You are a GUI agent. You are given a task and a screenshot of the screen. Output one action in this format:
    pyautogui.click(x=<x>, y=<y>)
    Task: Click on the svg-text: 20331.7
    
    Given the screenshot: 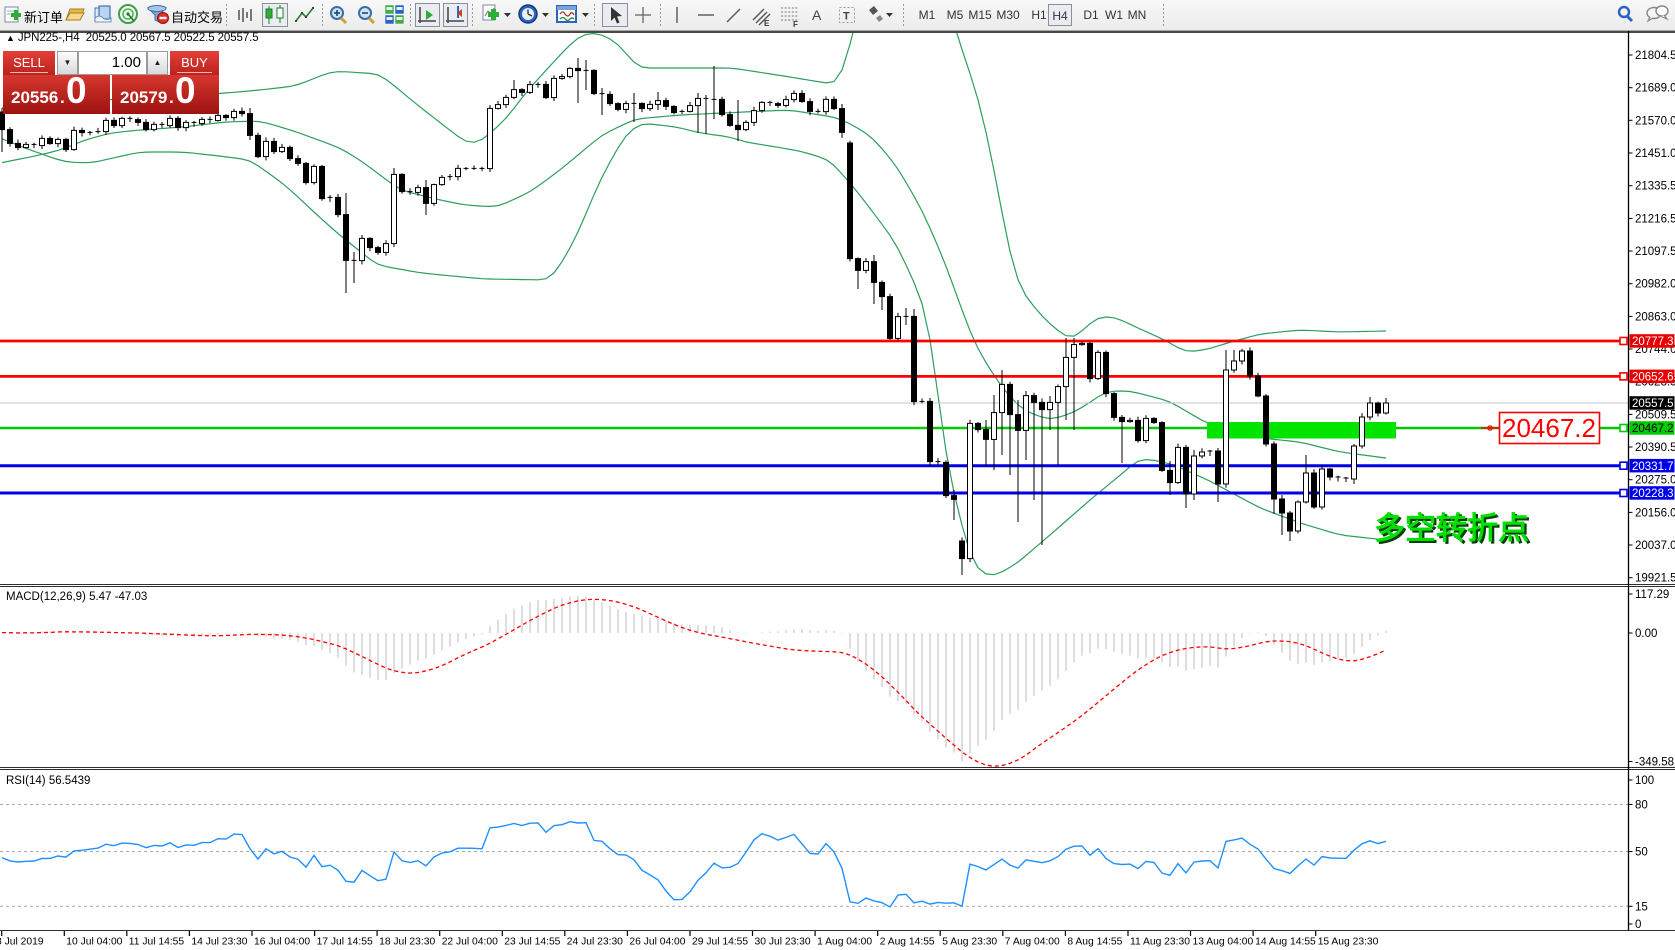 What is the action you would take?
    pyautogui.click(x=1653, y=467)
    